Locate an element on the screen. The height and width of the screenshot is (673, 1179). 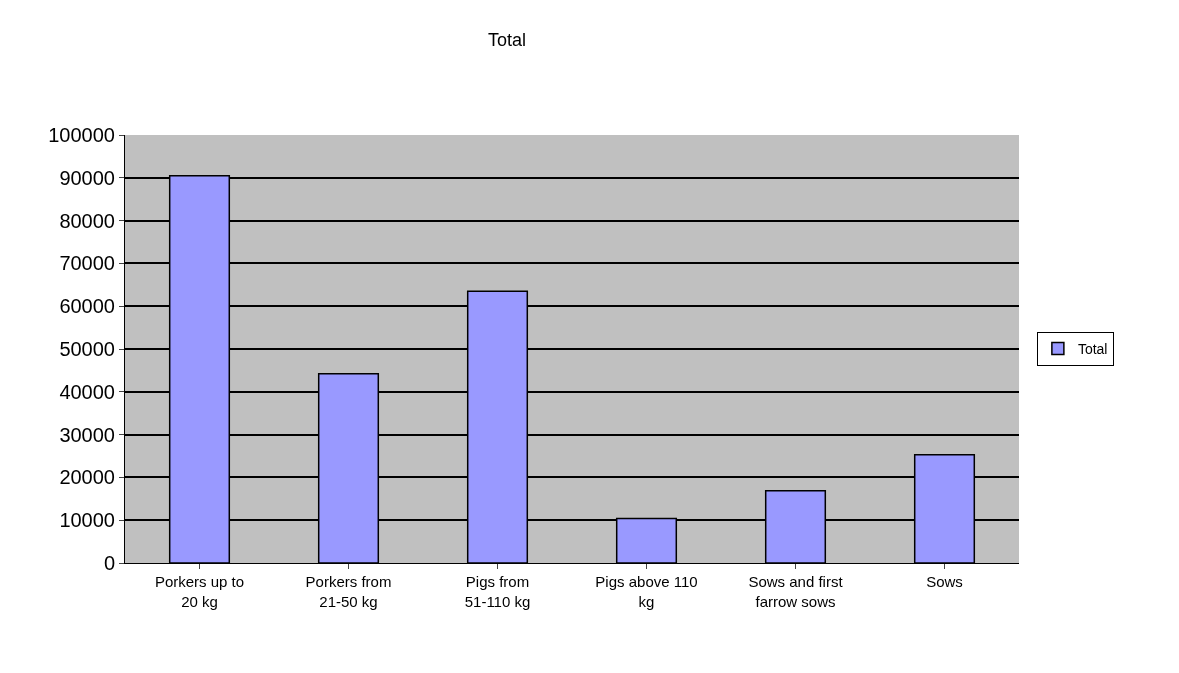
y-tick-label: 70000 is located at coordinates (87, 263).